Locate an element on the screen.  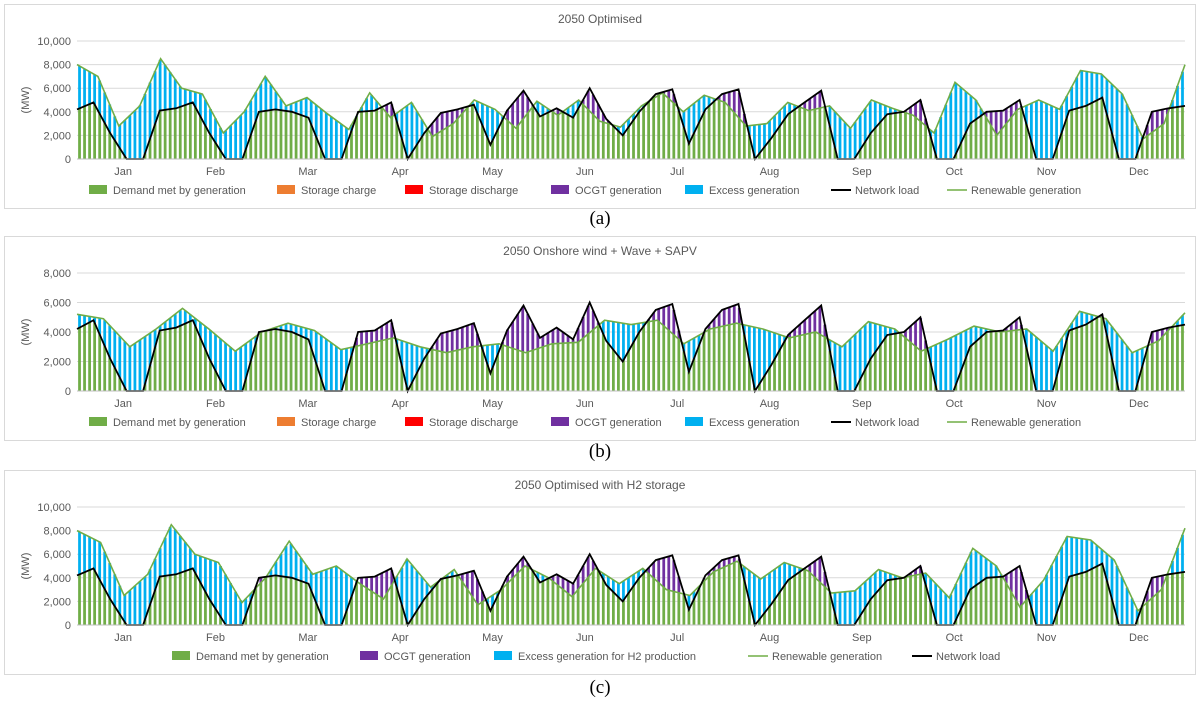
x-tick-label: Mar is located at coordinates (307, 638).